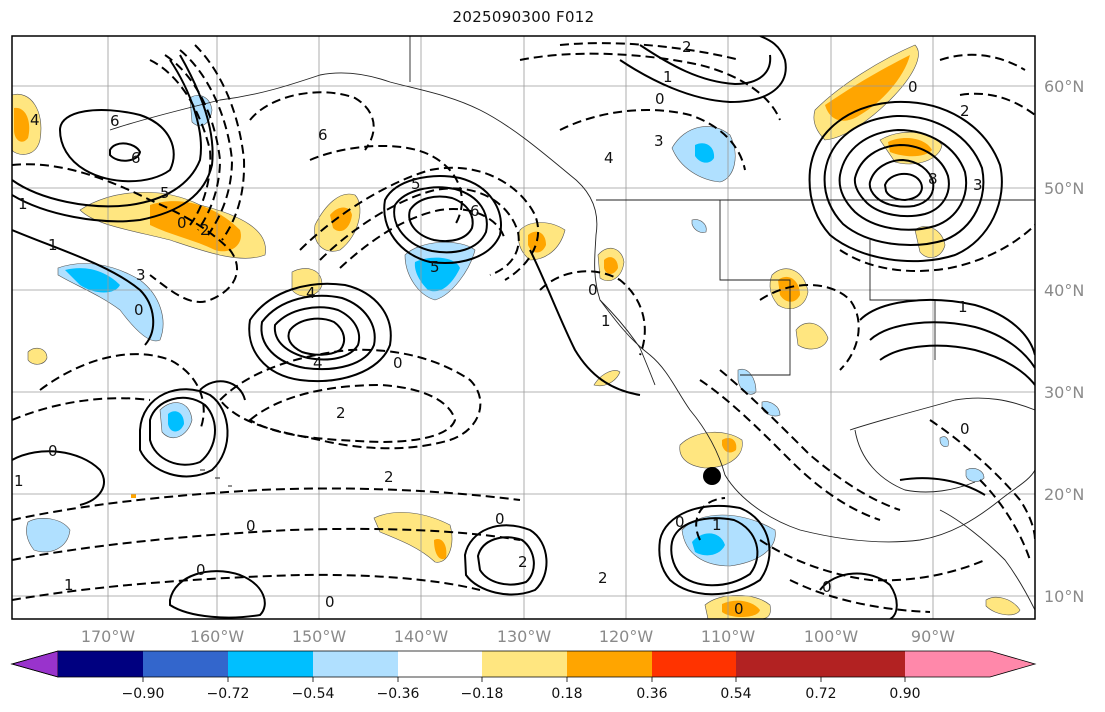 The image size is (1105, 712). I want to click on lon-label: 170°W, so click(108, 636).